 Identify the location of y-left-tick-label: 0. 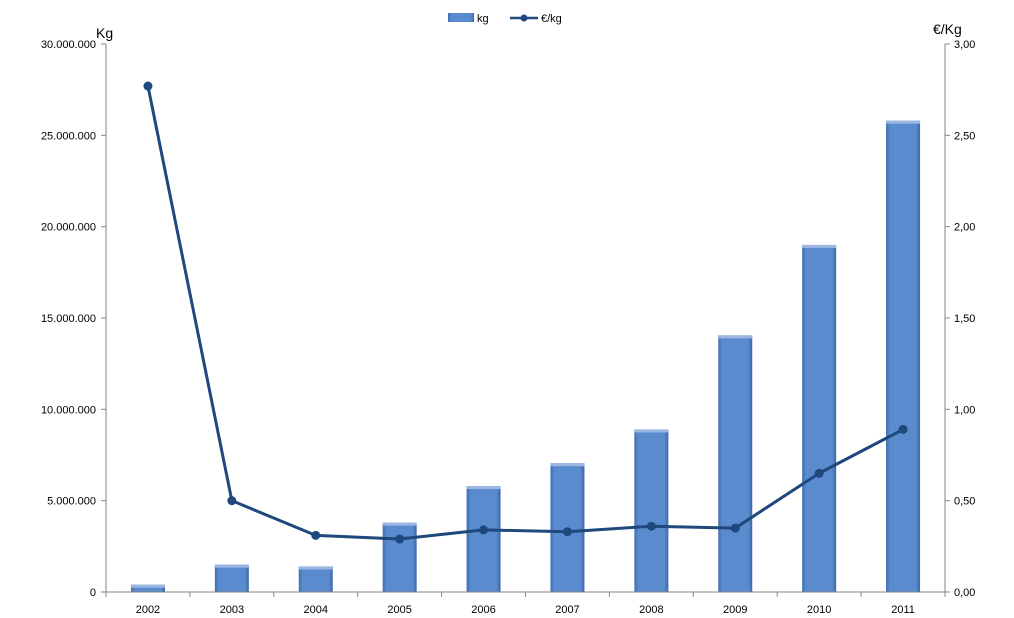
(93, 593).